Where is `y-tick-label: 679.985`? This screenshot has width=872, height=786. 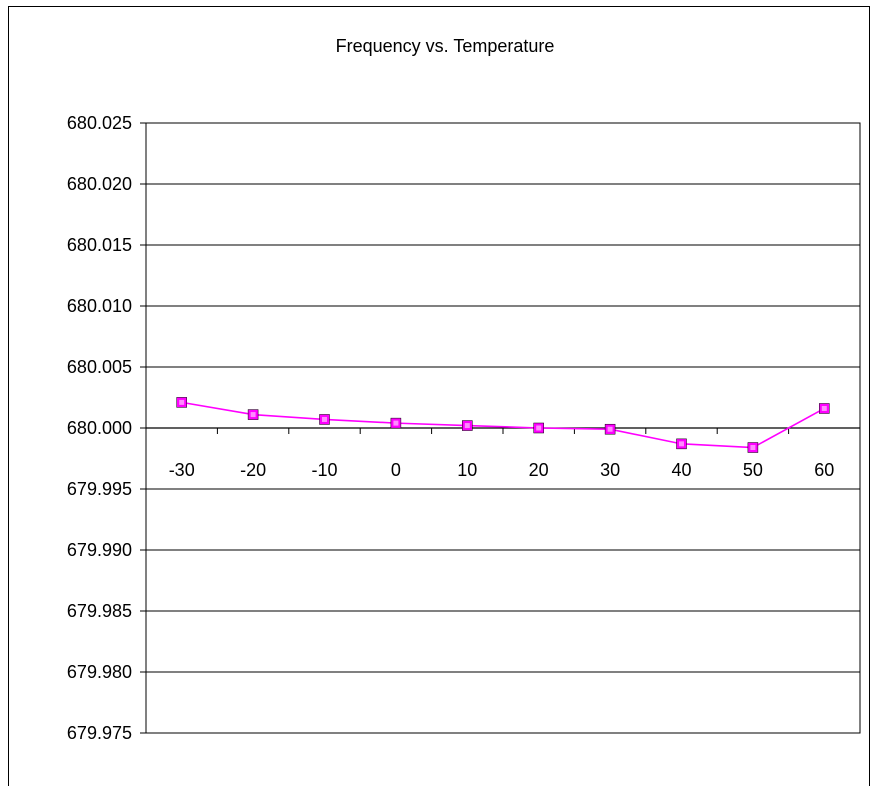
y-tick-label: 679.985 is located at coordinates (99, 611).